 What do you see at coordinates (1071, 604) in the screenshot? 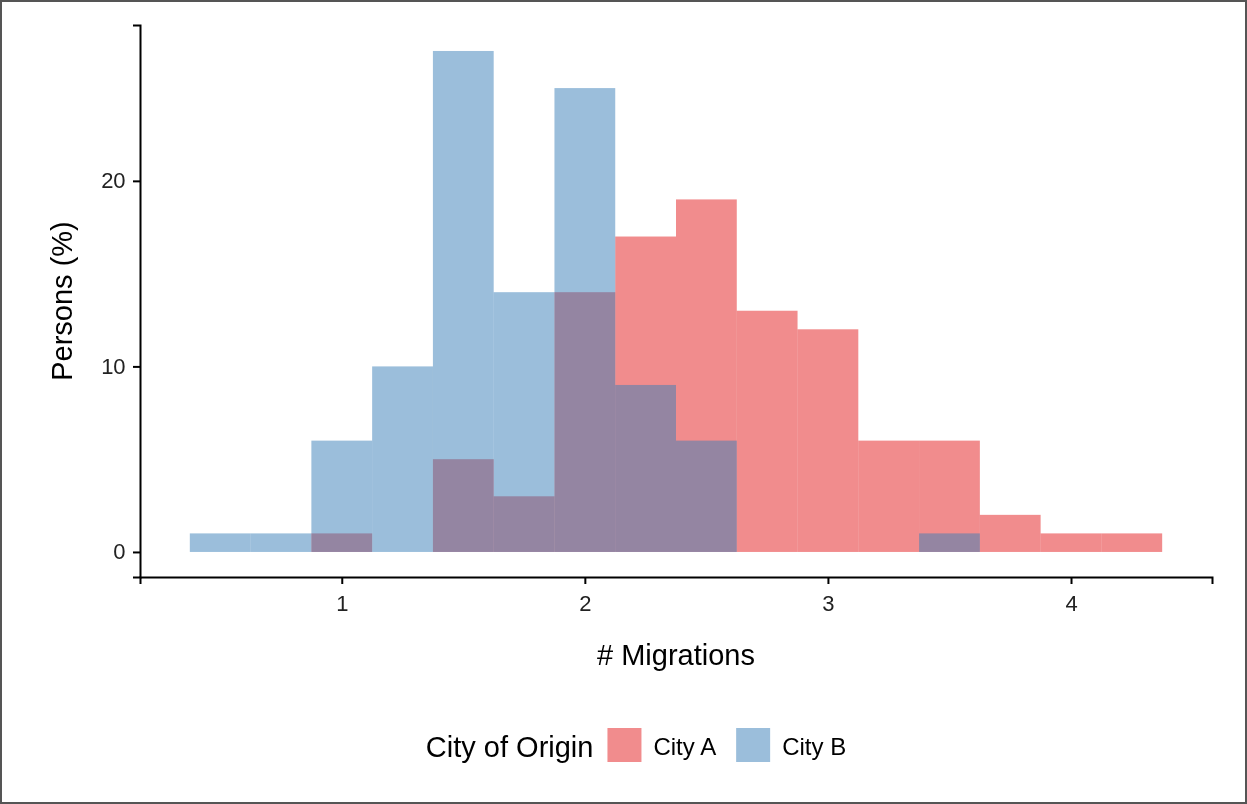
I see `x-tick-label: 4` at bounding box center [1071, 604].